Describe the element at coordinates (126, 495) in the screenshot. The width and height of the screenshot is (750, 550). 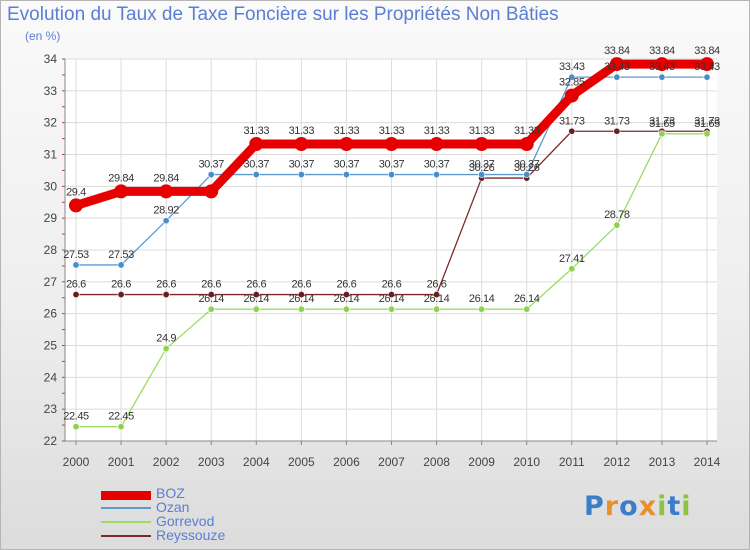
I see `legend-swatch-boz` at that location.